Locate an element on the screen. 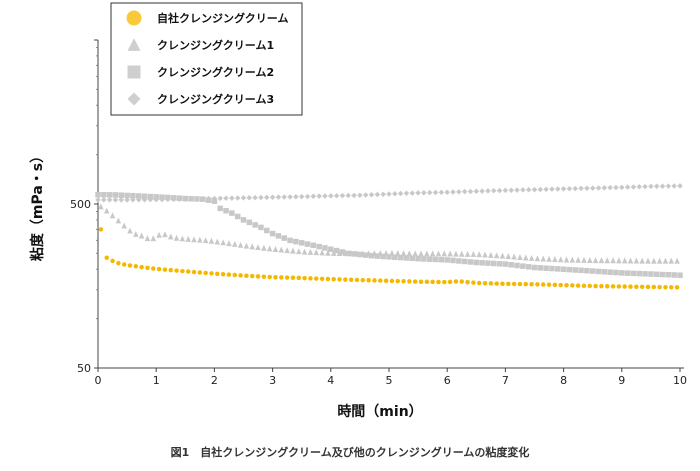 The height and width of the screenshot is (471, 700). x-tick-label: 8 is located at coordinates (563, 380).